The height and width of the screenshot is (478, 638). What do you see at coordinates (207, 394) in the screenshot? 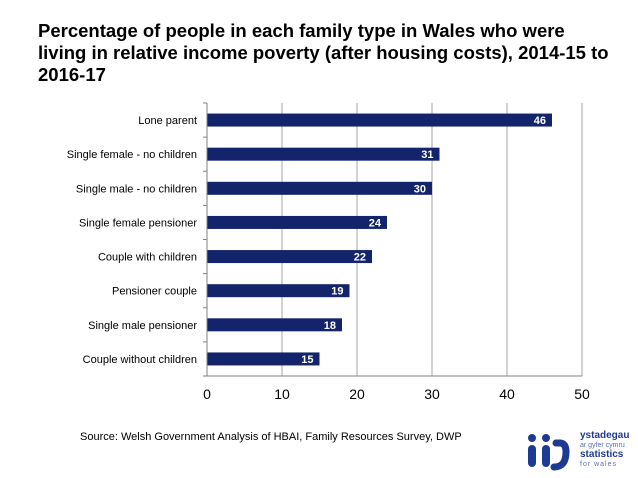
I see `x-tick-label: 0` at bounding box center [207, 394].